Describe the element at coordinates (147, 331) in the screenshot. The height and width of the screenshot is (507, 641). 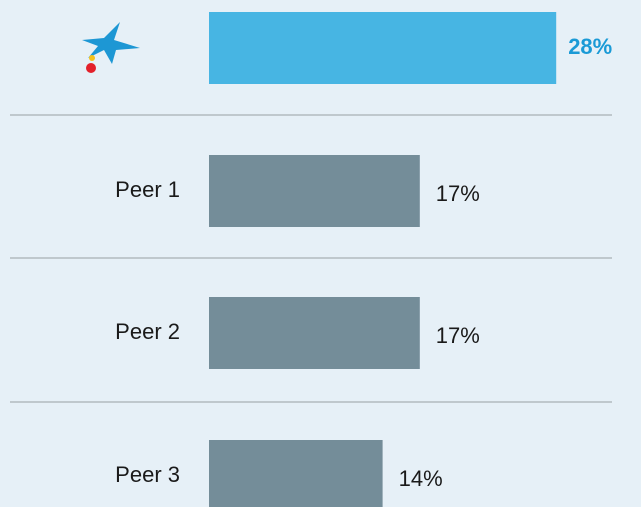
I see `category-label: Peer 2` at that location.